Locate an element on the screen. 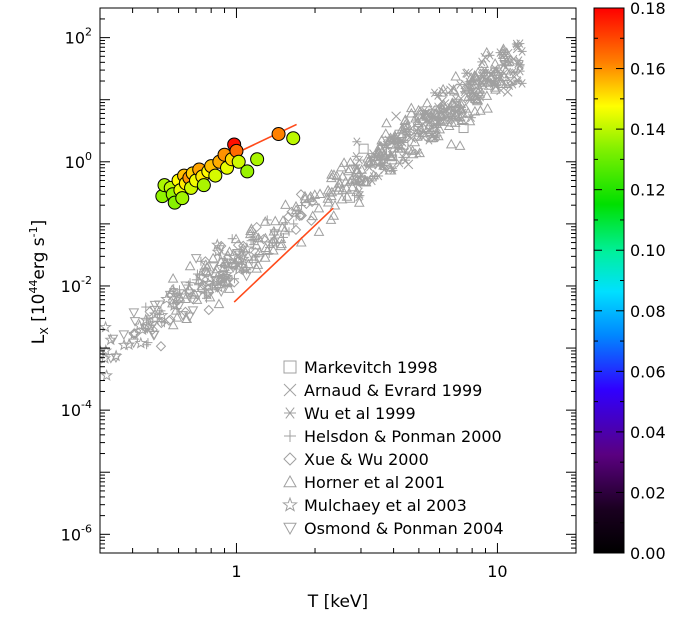 The image size is (699, 618). legend-label: Helsdon & Ponman 2000 is located at coordinates (403, 436).